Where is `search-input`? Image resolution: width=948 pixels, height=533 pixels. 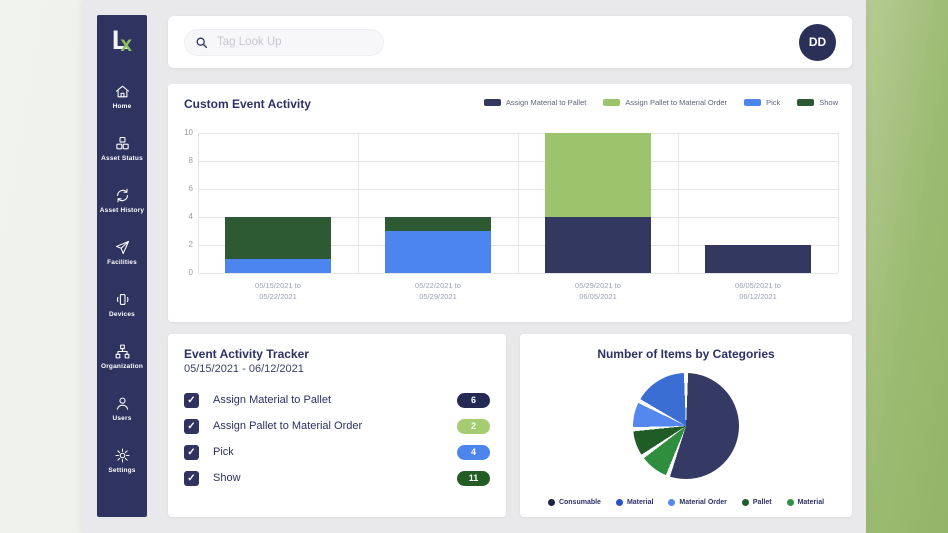
search-input is located at coordinates (294, 42).